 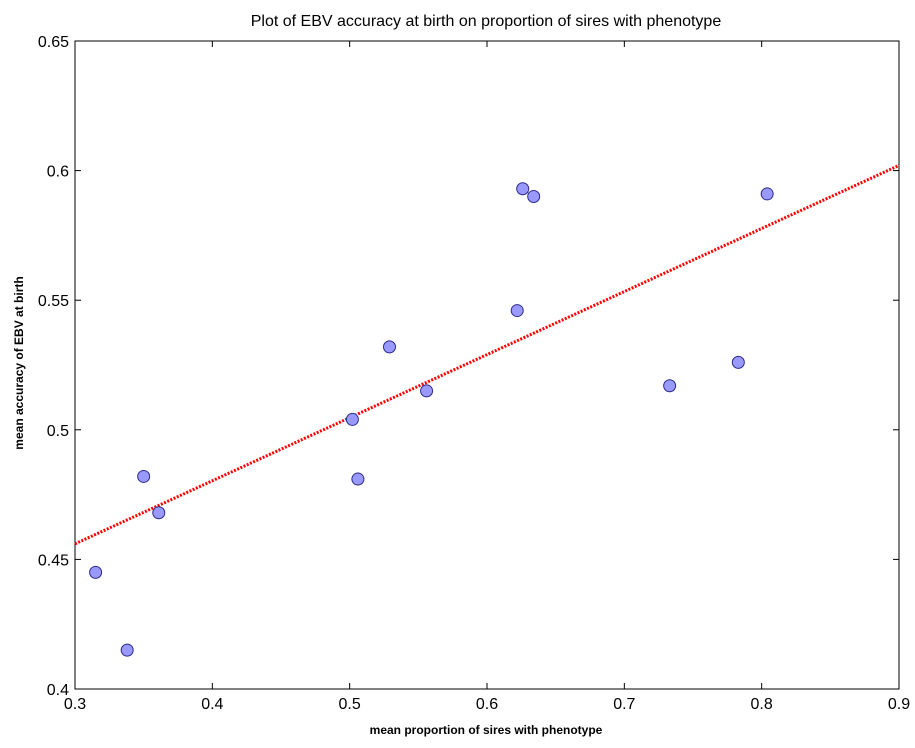 I want to click on x-tick-label: 0.5, so click(x=350, y=704).